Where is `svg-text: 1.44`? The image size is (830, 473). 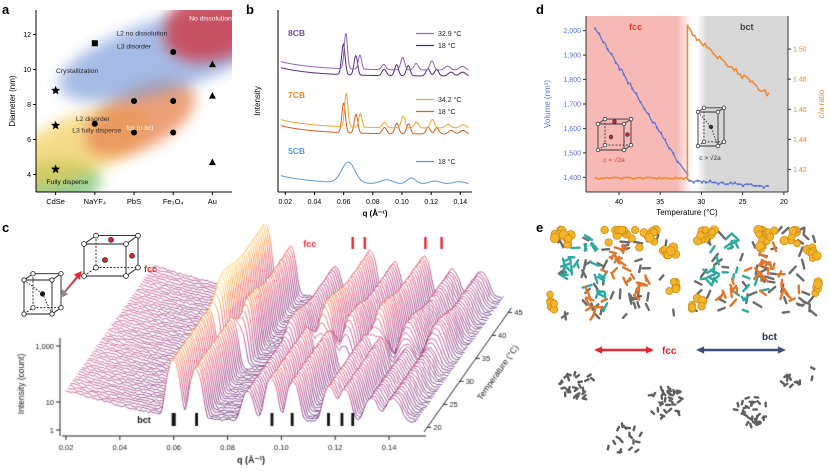
svg-text: 1.44 is located at coordinates (800, 140).